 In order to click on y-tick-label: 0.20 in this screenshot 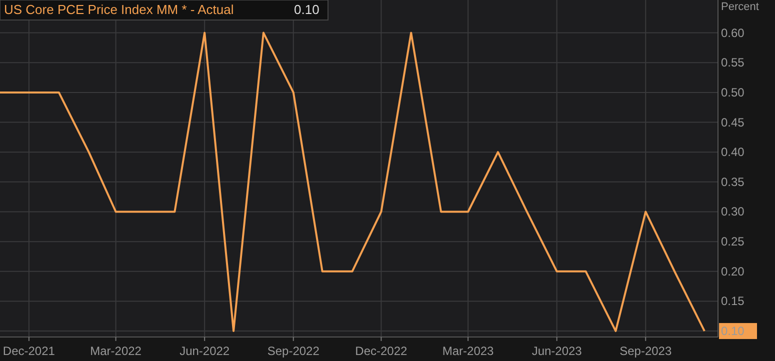, I will do `click(733, 271)`.